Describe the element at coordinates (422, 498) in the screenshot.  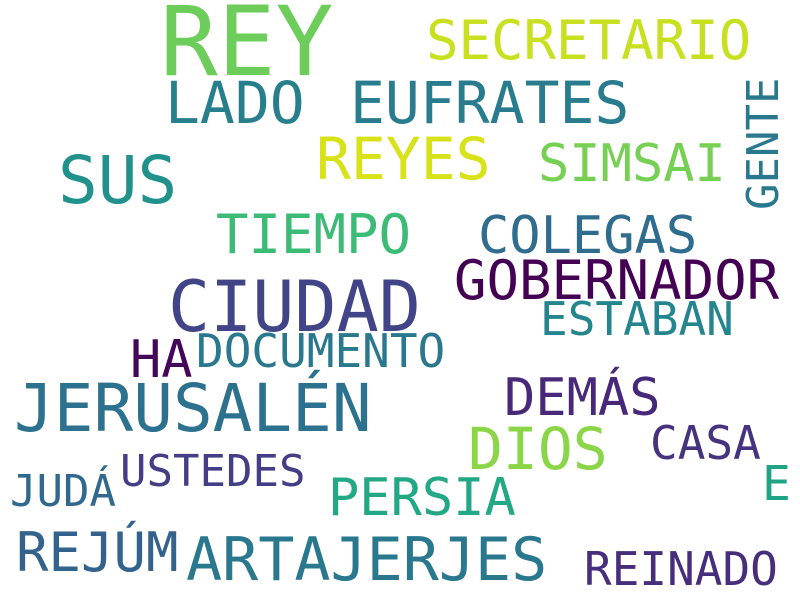
I see `word-persia: PERSIA` at that location.